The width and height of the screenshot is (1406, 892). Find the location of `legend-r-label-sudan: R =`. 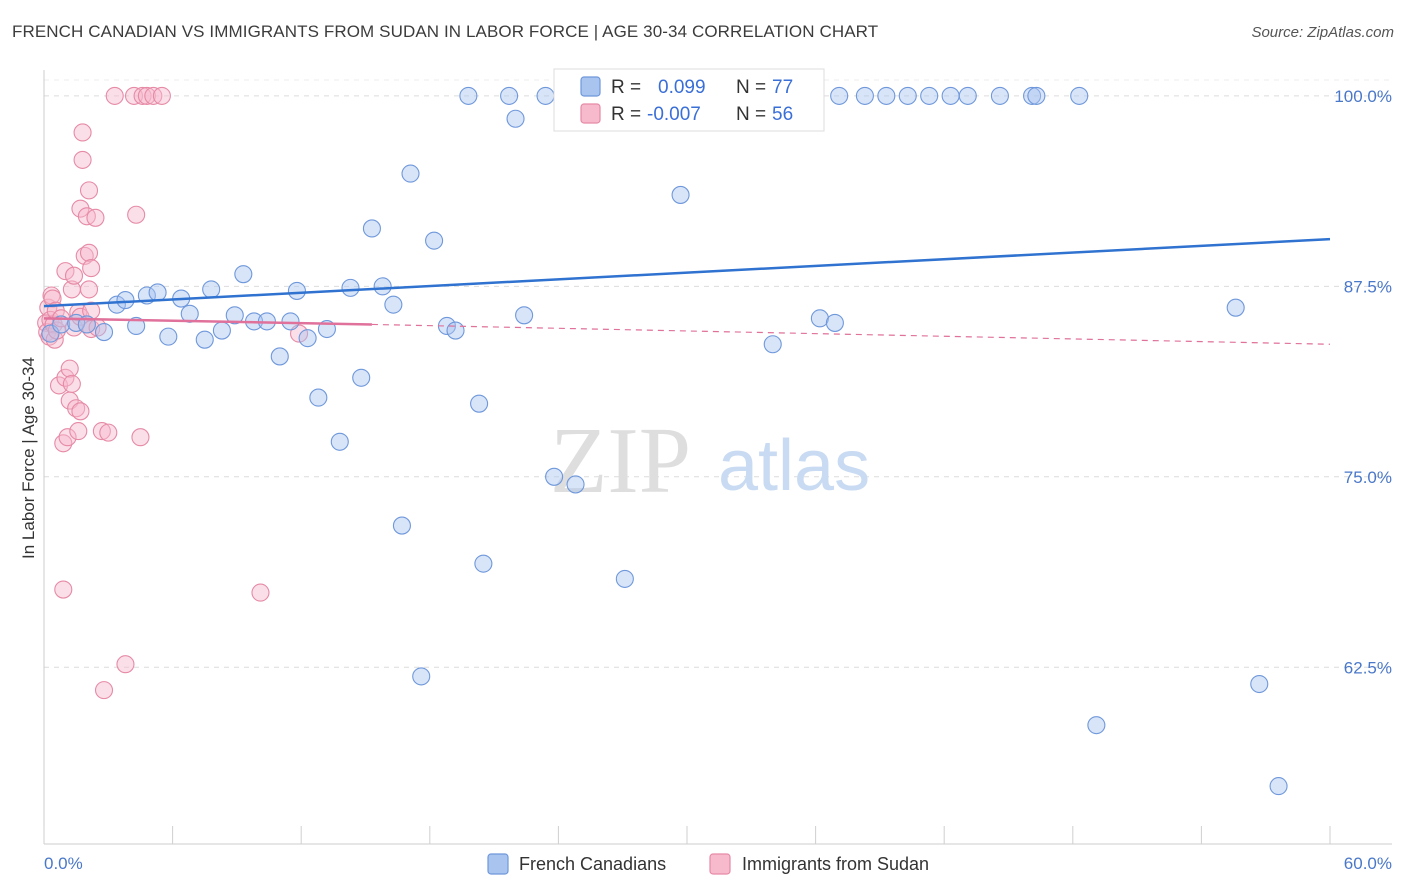

legend-r-label-sudan: R = is located at coordinates (626, 114).